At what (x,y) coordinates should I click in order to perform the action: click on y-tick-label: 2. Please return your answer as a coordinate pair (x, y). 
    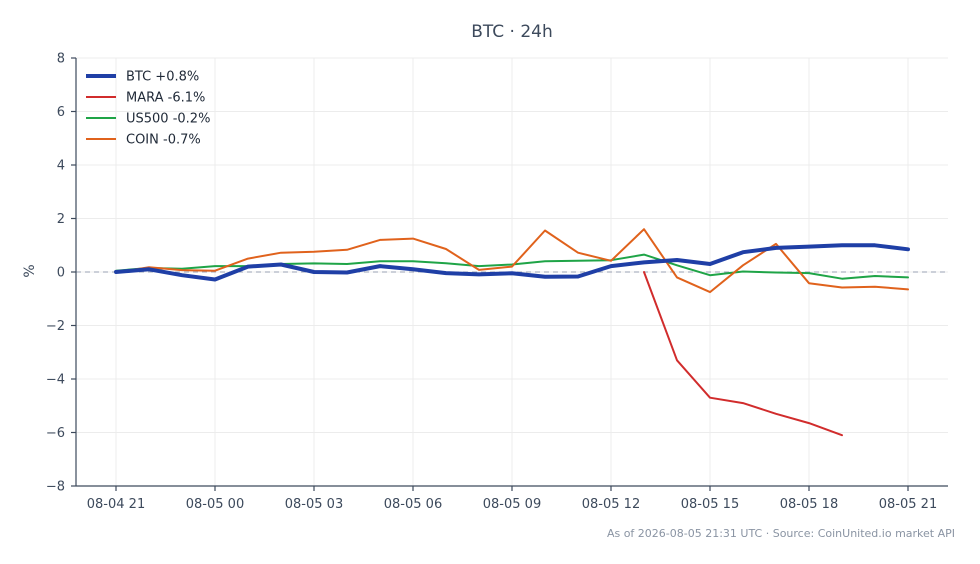
    Looking at the image, I should click on (61, 219).